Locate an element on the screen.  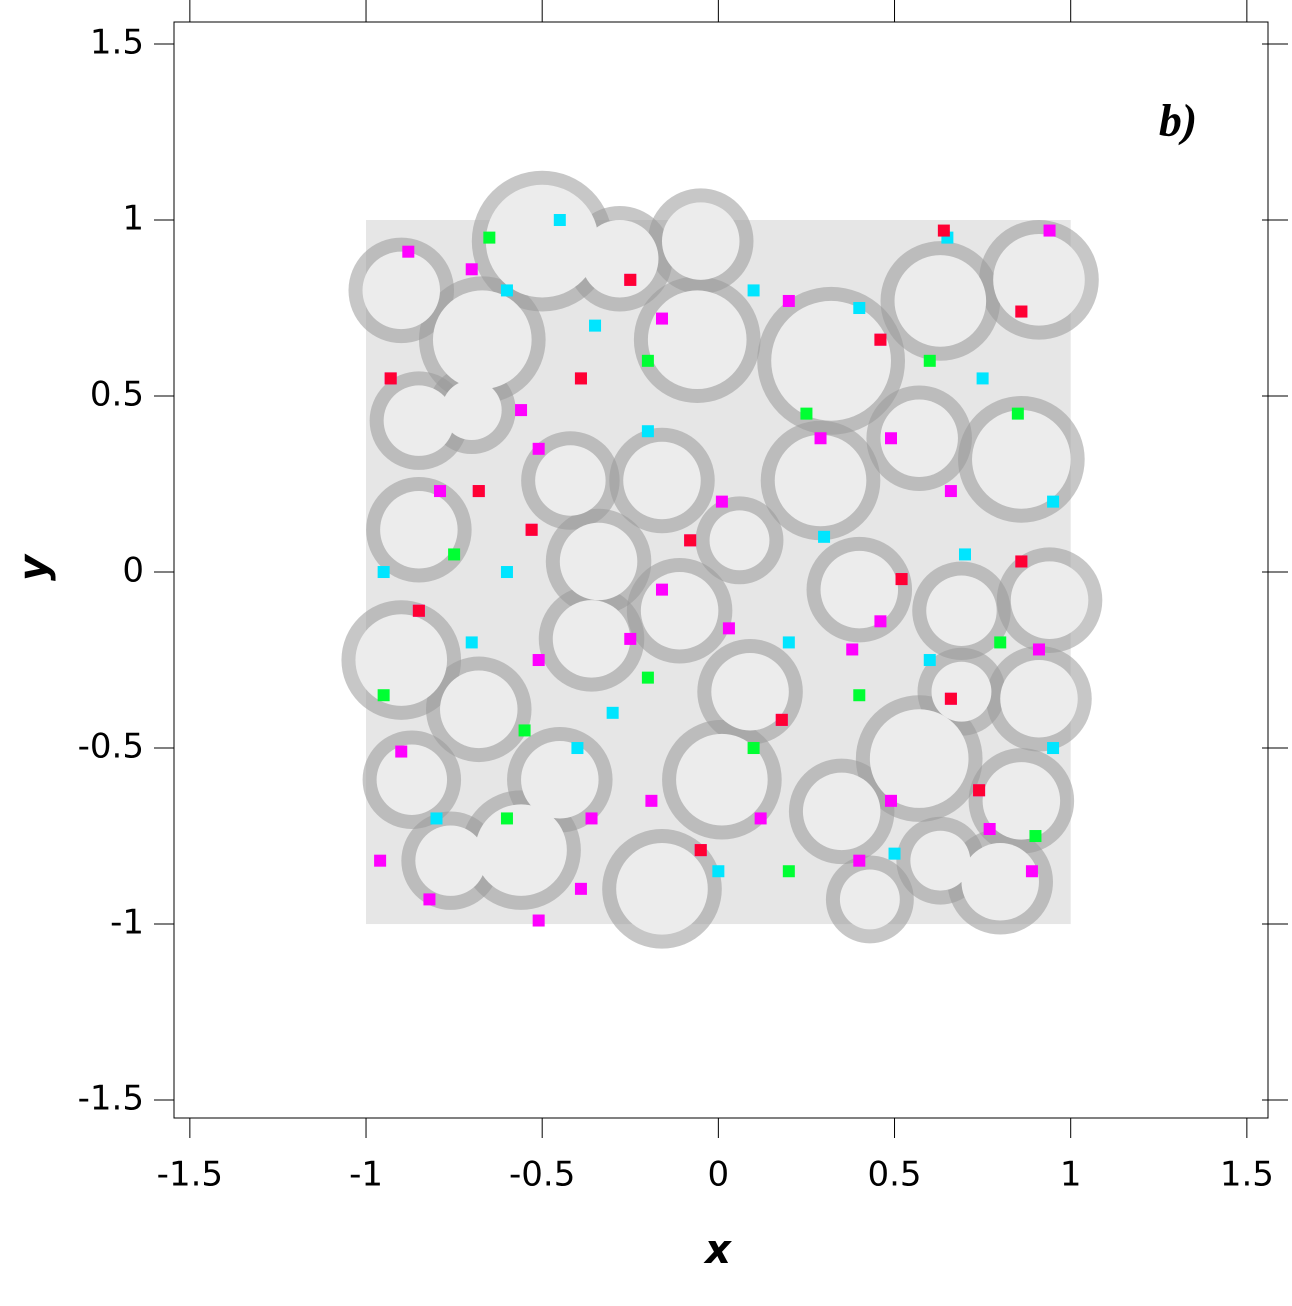
x-tick-label: 0.5 is located at coordinates (894, 1175).